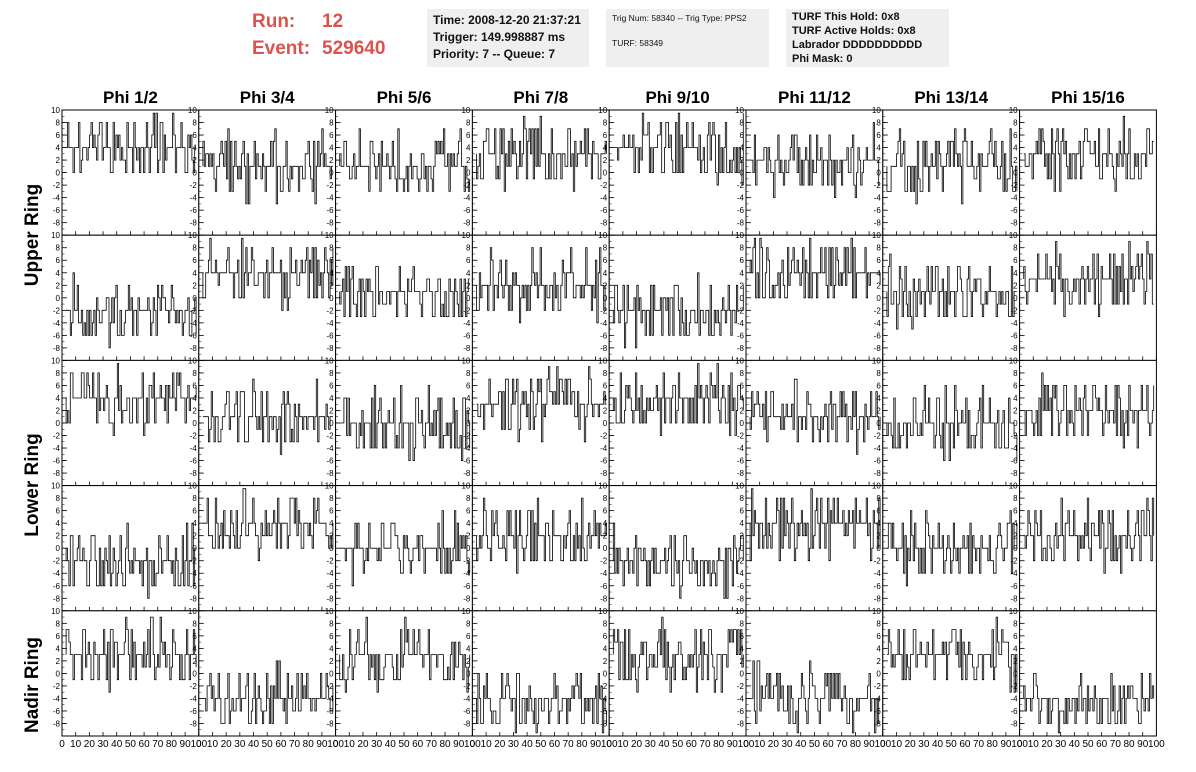 The width and height of the screenshot is (1196, 772). What do you see at coordinates (337, 35) in the screenshot?
I see `run-event-box: Run: 12 Event: 529640` at bounding box center [337, 35].